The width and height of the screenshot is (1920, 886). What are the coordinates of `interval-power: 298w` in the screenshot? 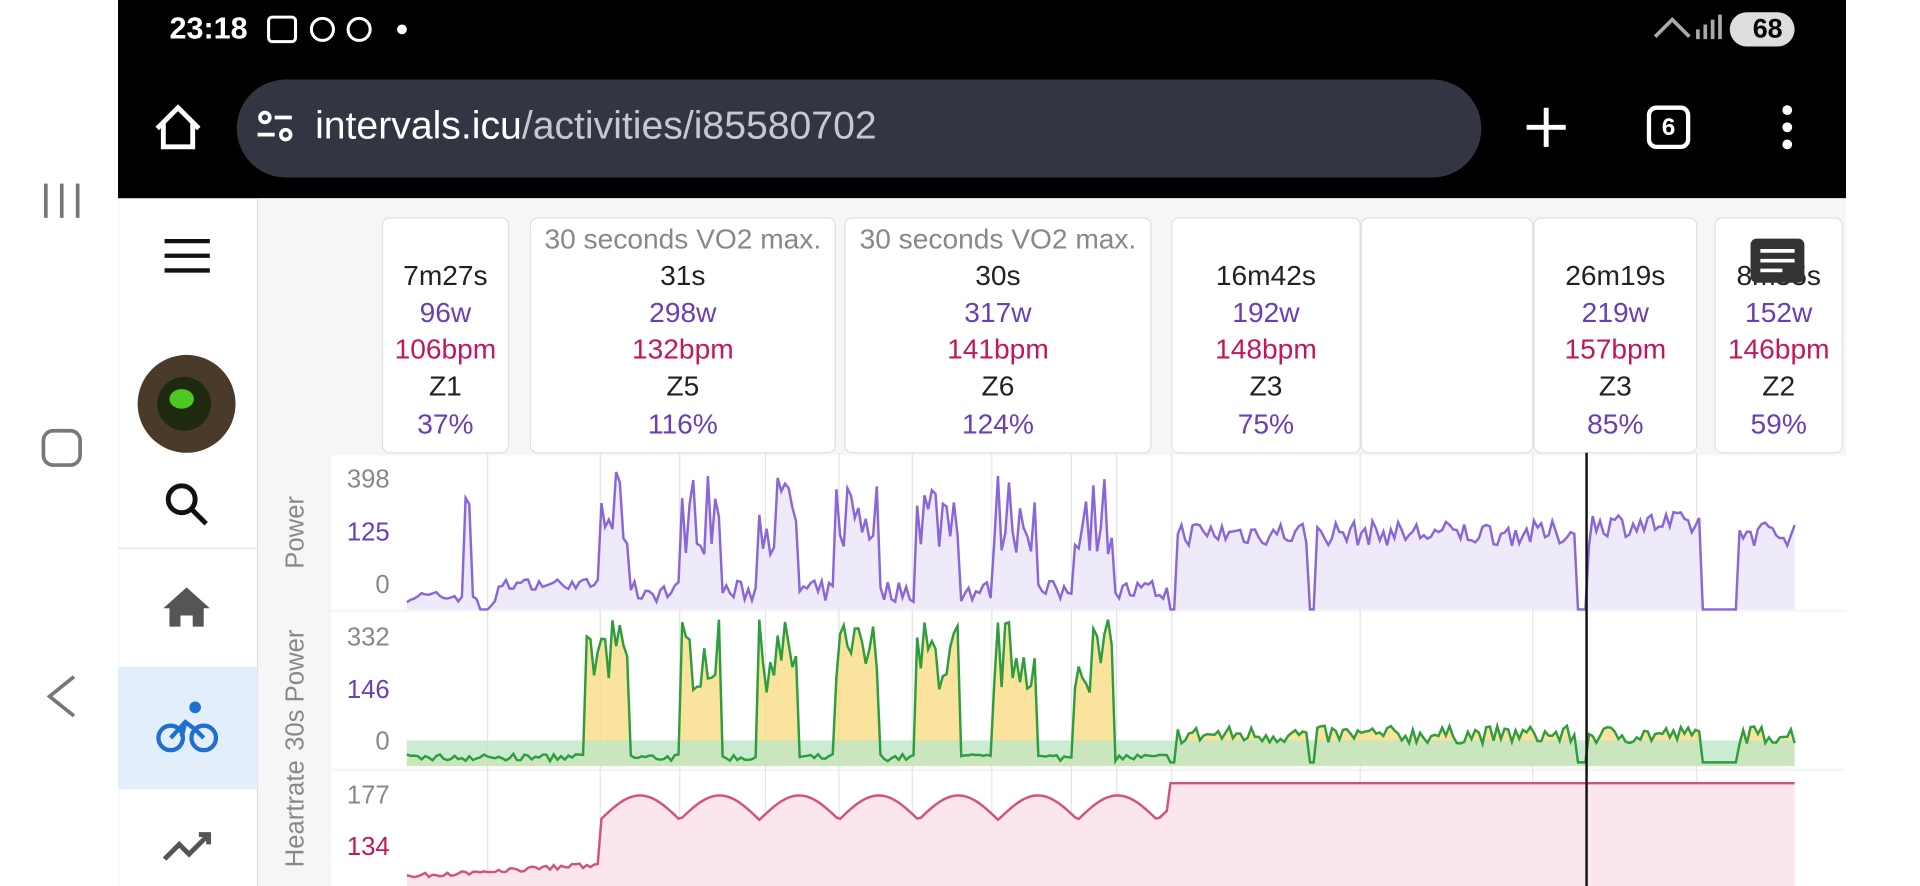 It's located at (683, 312).